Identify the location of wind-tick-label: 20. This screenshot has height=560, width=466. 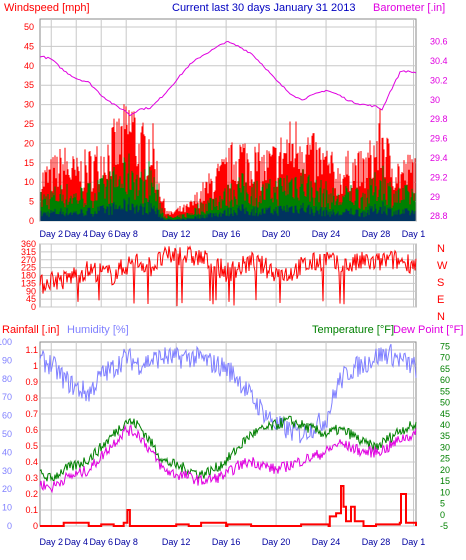
(29, 143).